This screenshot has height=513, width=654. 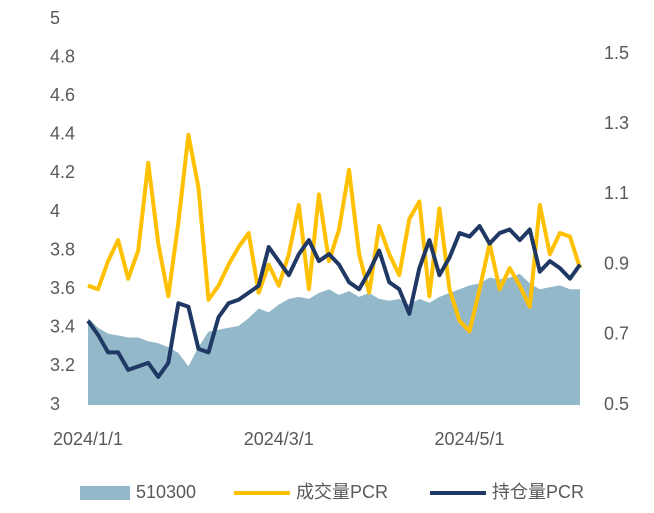 What do you see at coordinates (62, 56) in the screenshot?
I see `y-tick-label: 4.8` at bounding box center [62, 56].